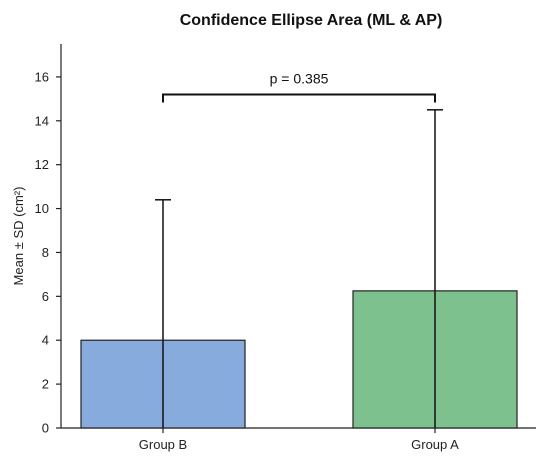 The height and width of the screenshot is (462, 550). What do you see at coordinates (45, 340) in the screenshot?
I see `y-tick-label: 4` at bounding box center [45, 340].